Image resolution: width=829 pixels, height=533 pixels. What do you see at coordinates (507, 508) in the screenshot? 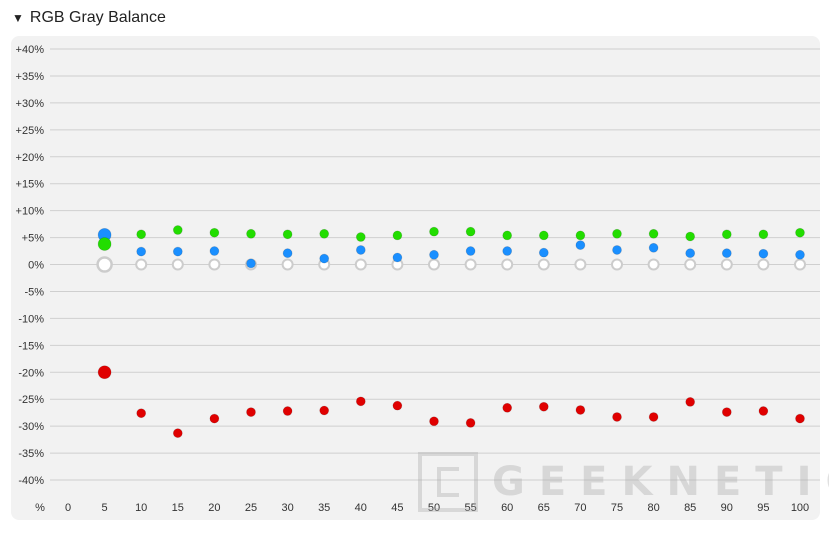
I see `x-tick-label: 60` at bounding box center [507, 508].